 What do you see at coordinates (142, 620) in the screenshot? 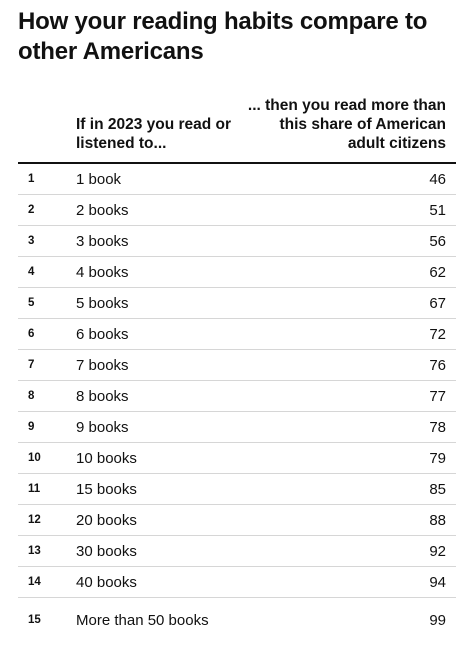
I see `row-books-read: More than 50 books` at bounding box center [142, 620].